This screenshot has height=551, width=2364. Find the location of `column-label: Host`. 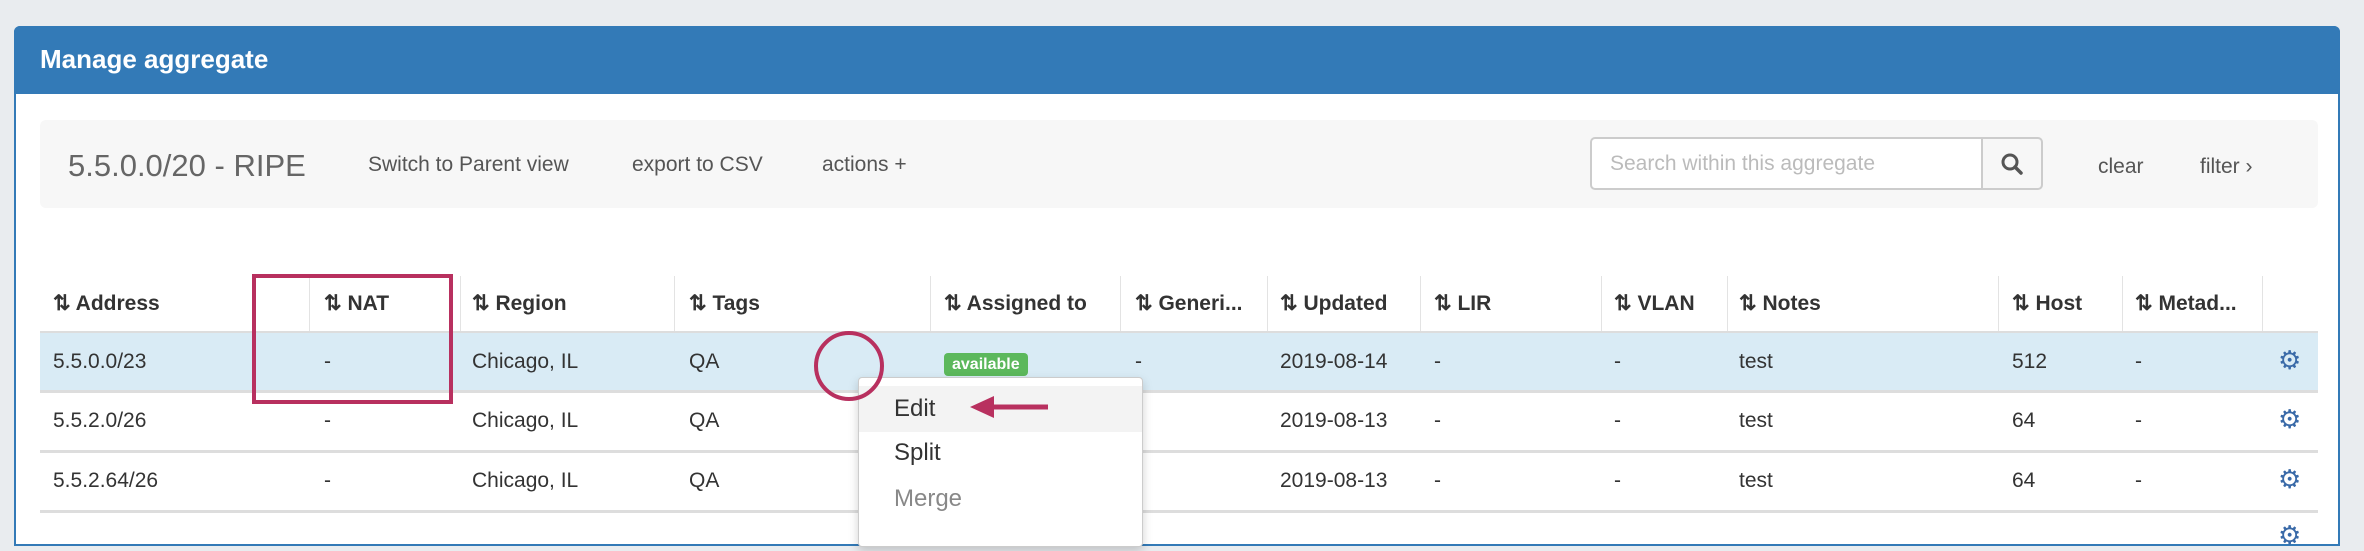

column-label: Host is located at coordinates (2059, 303).